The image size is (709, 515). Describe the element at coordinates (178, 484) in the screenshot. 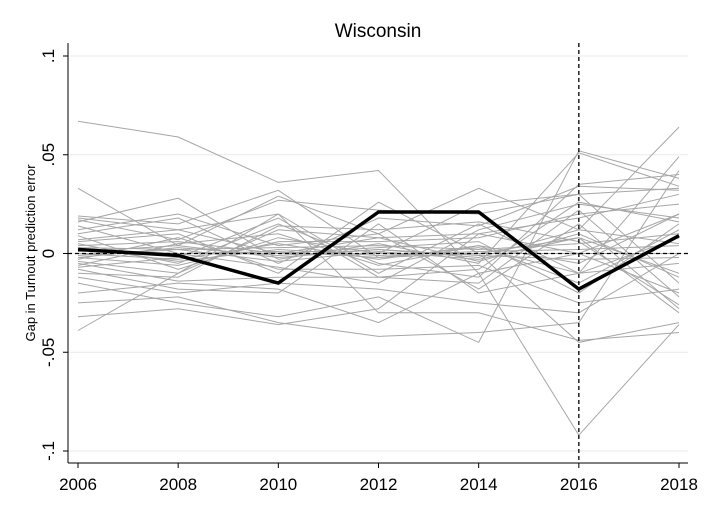

I see `x-tick-label: 2008` at that location.